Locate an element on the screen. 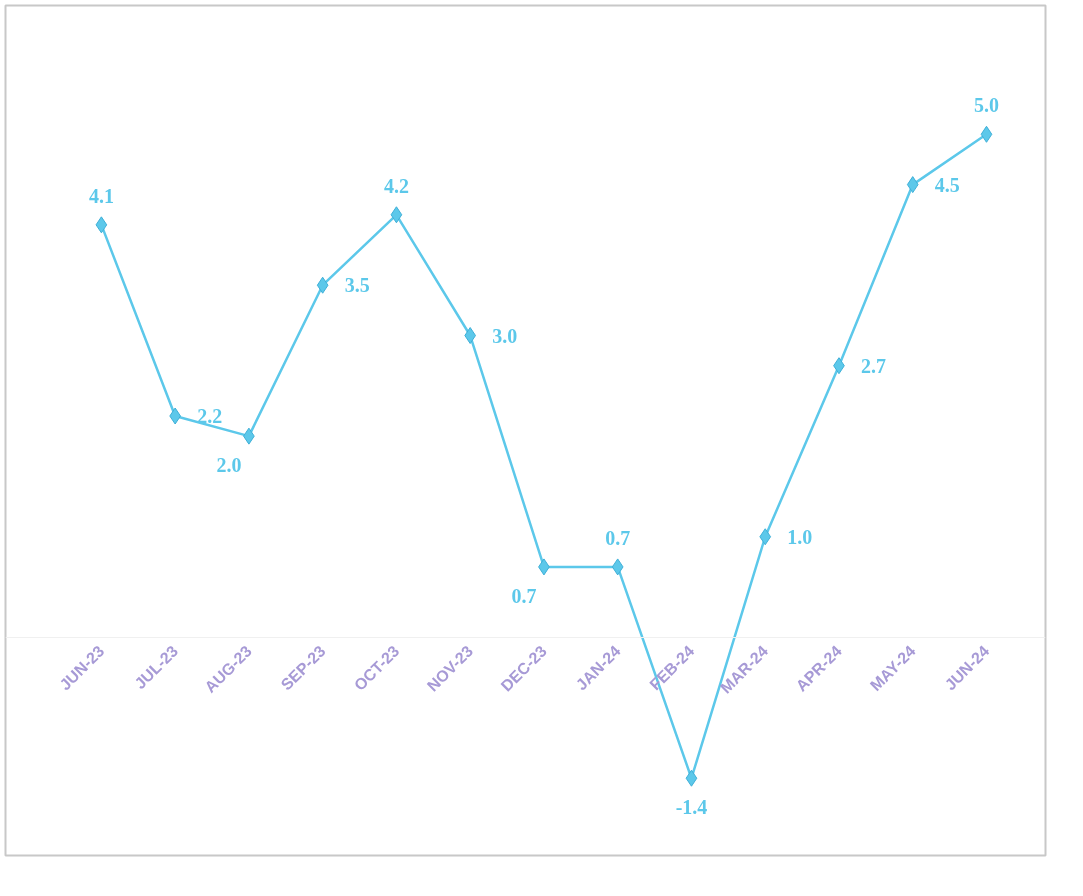  data-label: -1.4 is located at coordinates (691, 807).